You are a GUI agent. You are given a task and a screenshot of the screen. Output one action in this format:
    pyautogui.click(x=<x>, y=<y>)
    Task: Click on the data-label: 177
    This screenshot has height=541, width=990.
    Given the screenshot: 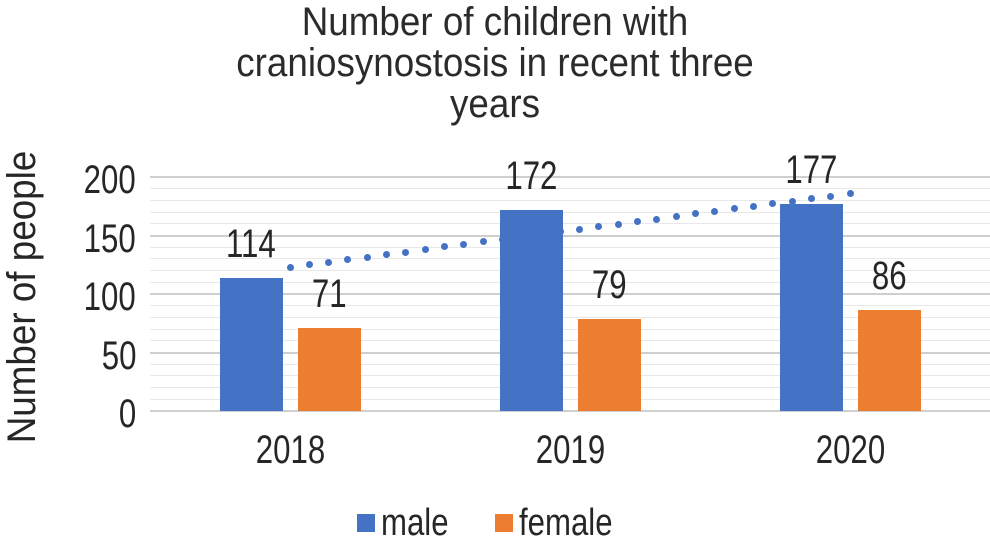 What is the action you would take?
    pyautogui.click(x=811, y=169)
    